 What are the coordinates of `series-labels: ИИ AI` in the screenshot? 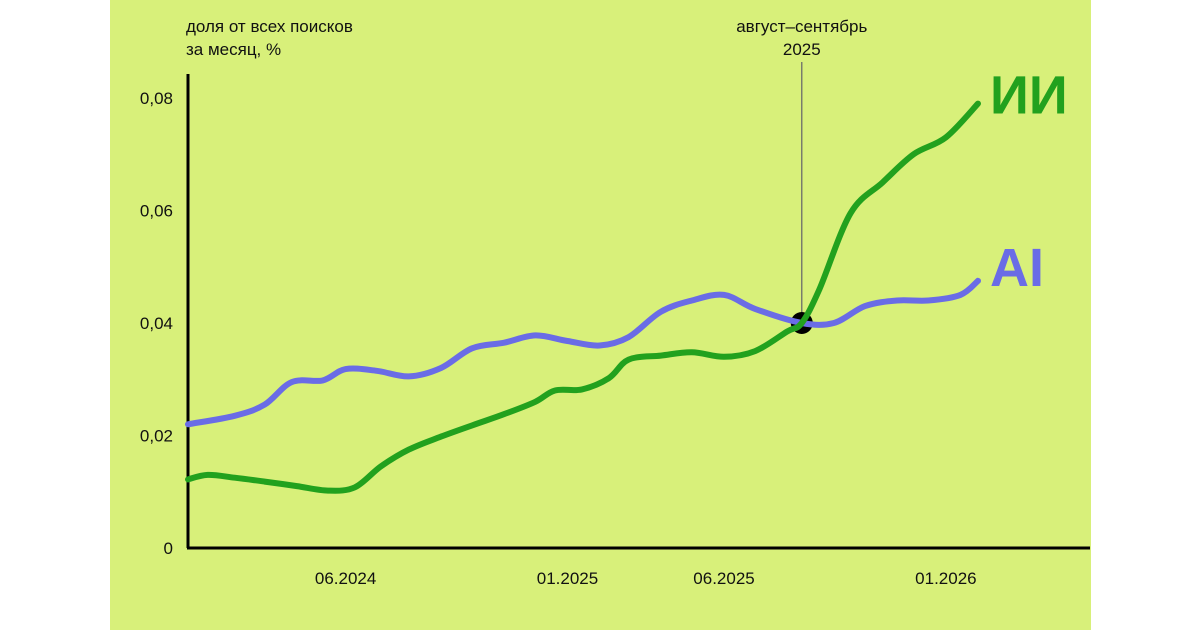 It's located at (1029, 182).